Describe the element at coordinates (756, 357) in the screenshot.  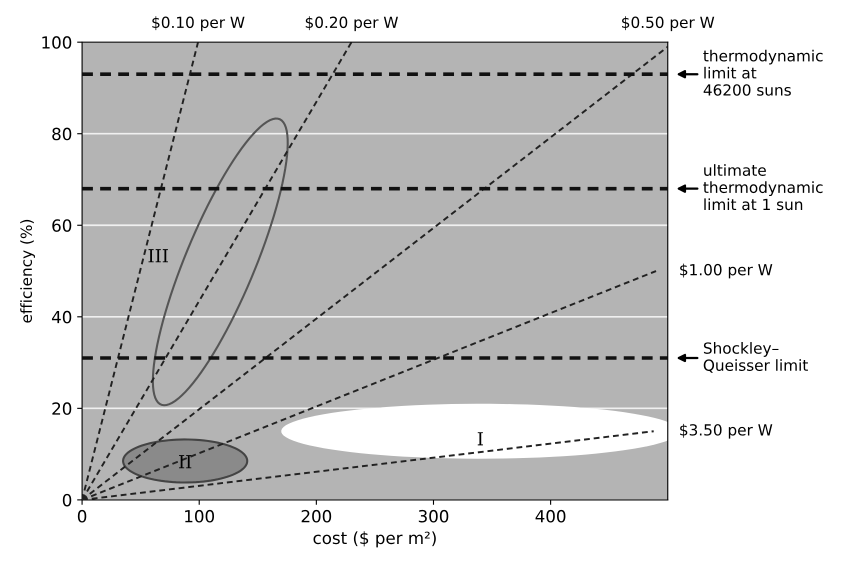
I see `ref-line-label: Shockley– Queisser limit` at that location.